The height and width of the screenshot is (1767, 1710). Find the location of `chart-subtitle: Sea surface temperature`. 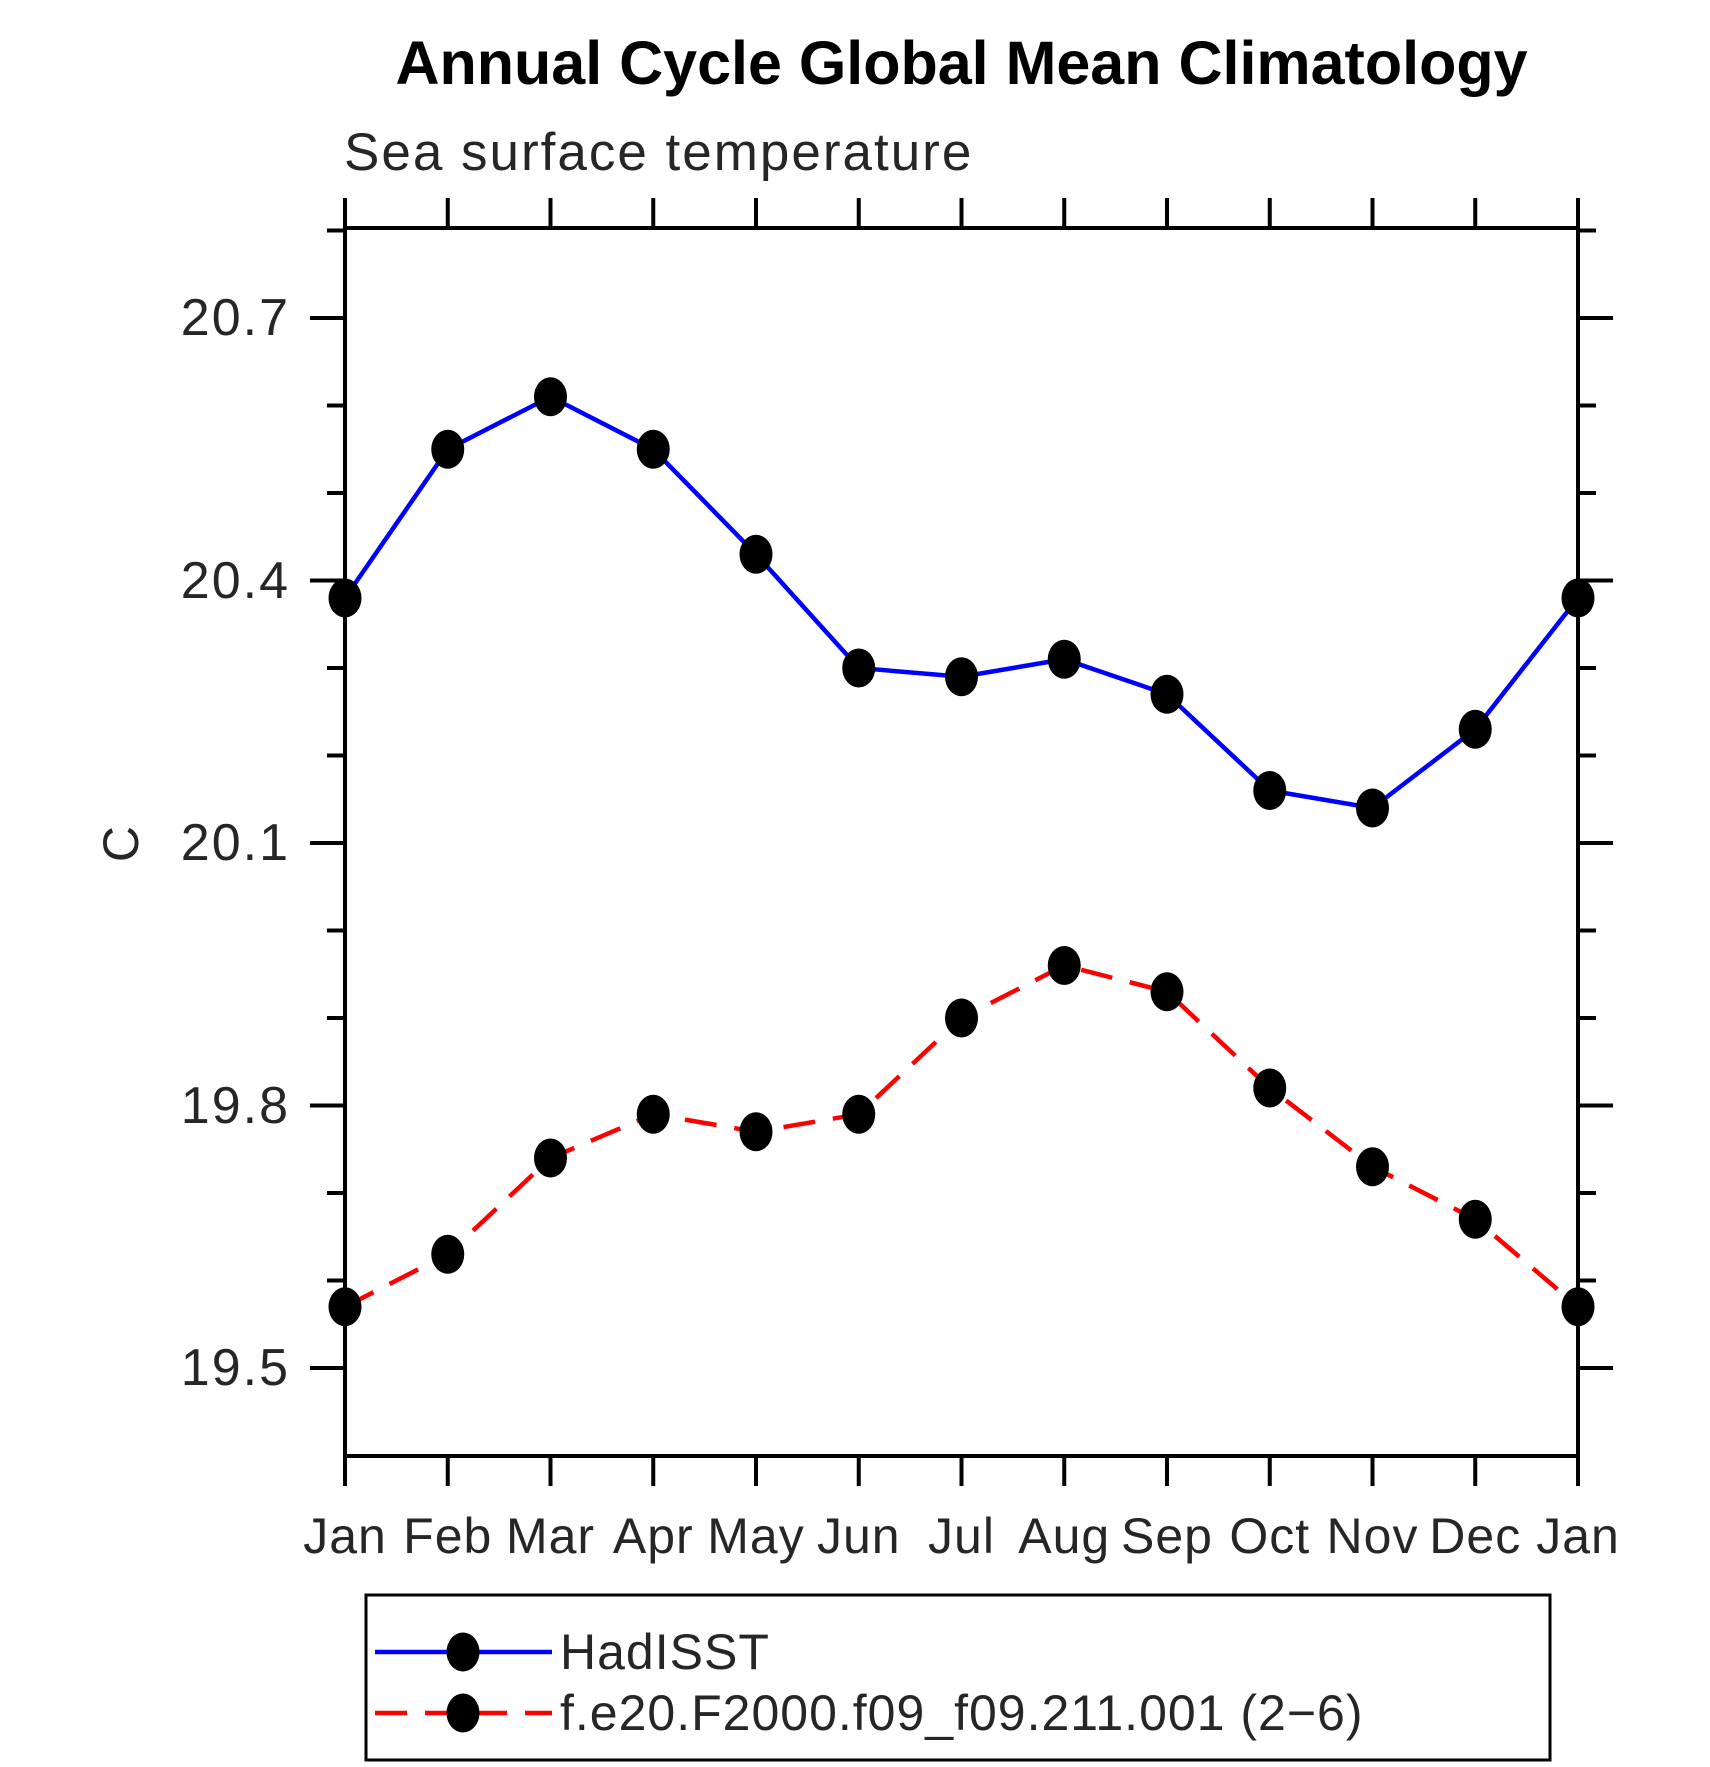

chart-subtitle: Sea surface temperature is located at coordinates (659, 152).